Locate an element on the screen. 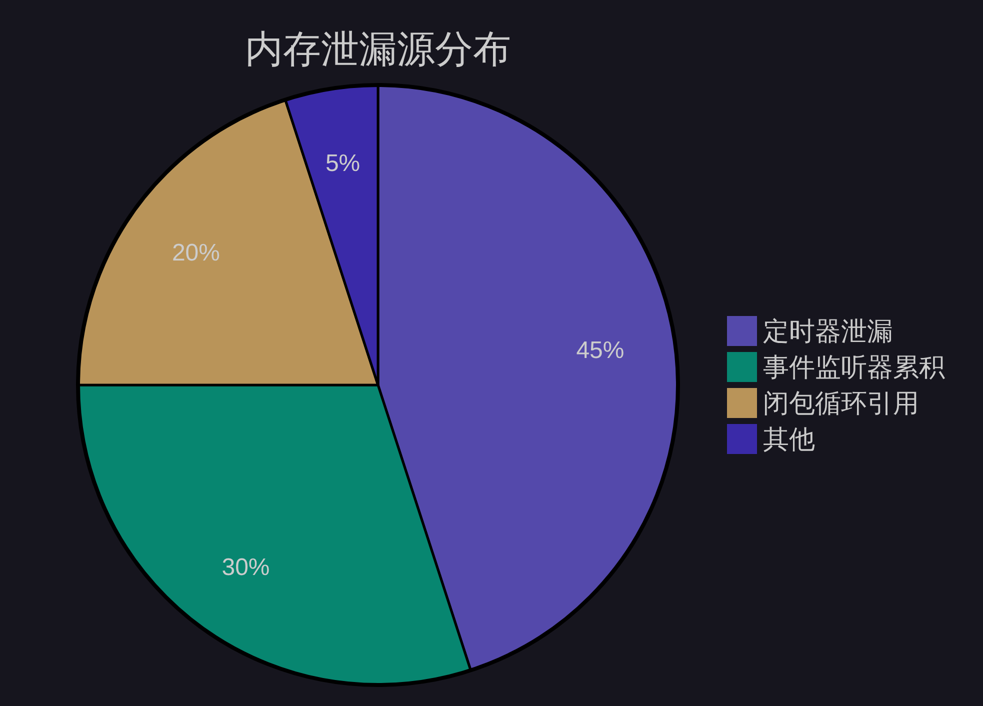 This screenshot has height=706, width=983. legend-label: 闭包循环引用 is located at coordinates (841, 403).